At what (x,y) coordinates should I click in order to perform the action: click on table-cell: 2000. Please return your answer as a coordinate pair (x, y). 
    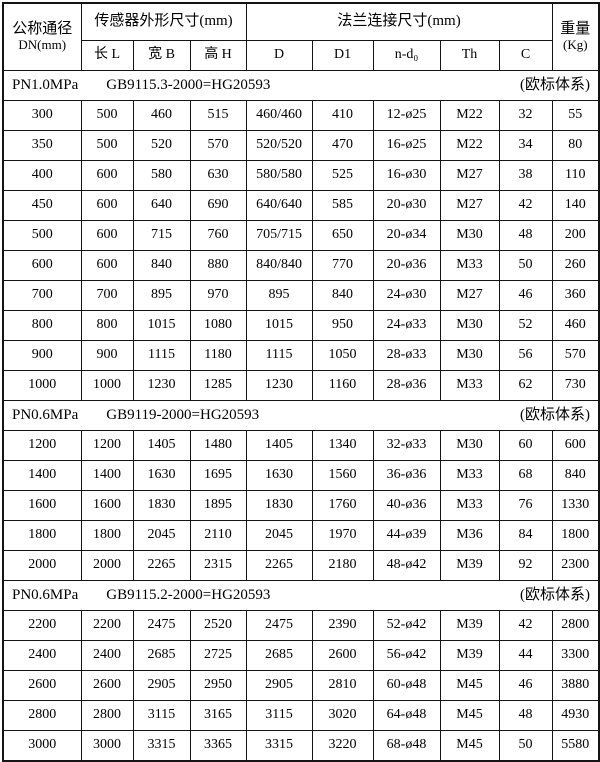
    Looking at the image, I should click on (107, 565).